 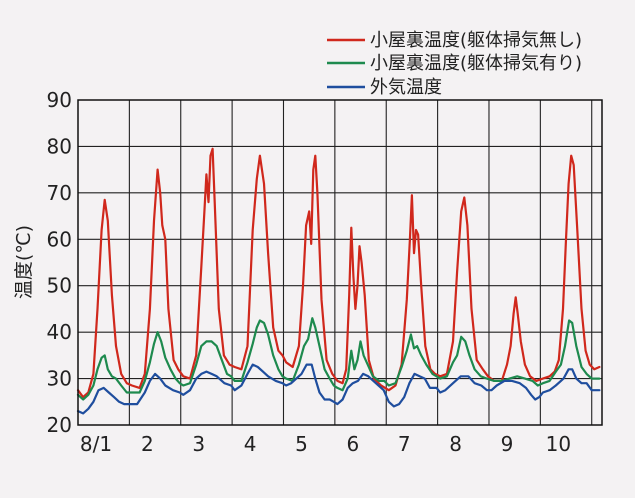 What do you see at coordinates (59, 425) in the screenshot?
I see `y-tick-label: 20` at bounding box center [59, 425].